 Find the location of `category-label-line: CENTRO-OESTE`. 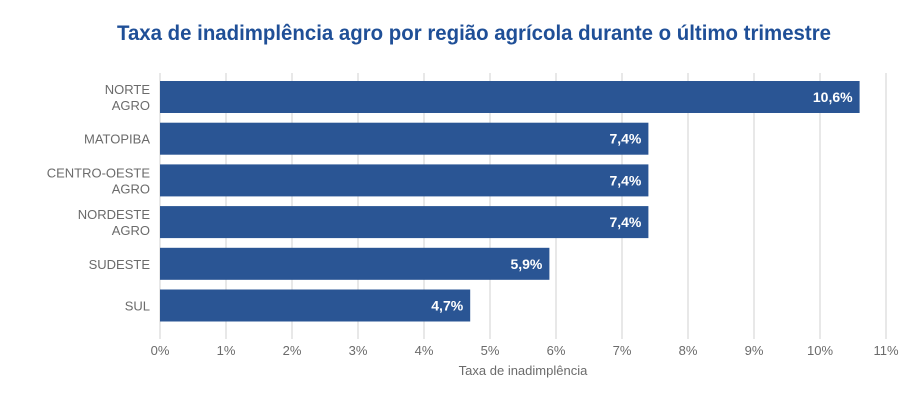

category-label-line: CENTRO-OESTE is located at coordinates (99, 172).